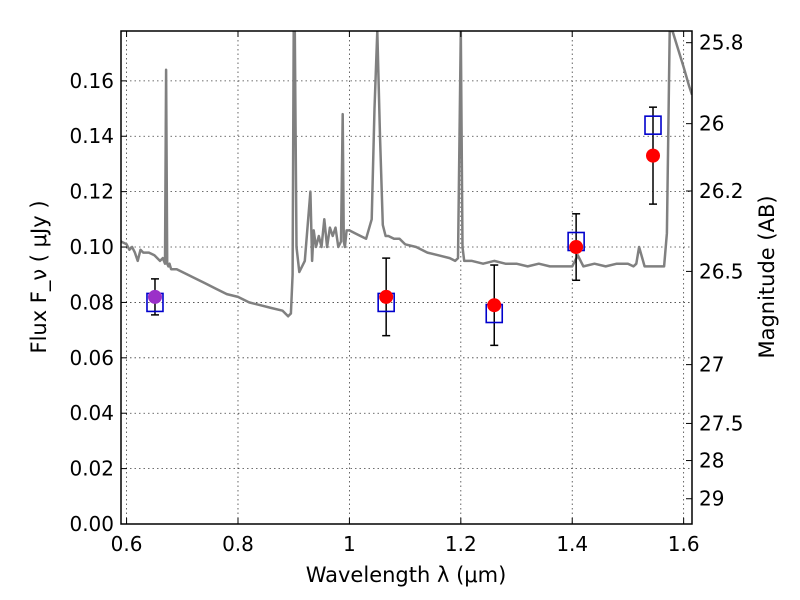  I want to click on y2-axis-title: Magnitude (AB), so click(767, 276).